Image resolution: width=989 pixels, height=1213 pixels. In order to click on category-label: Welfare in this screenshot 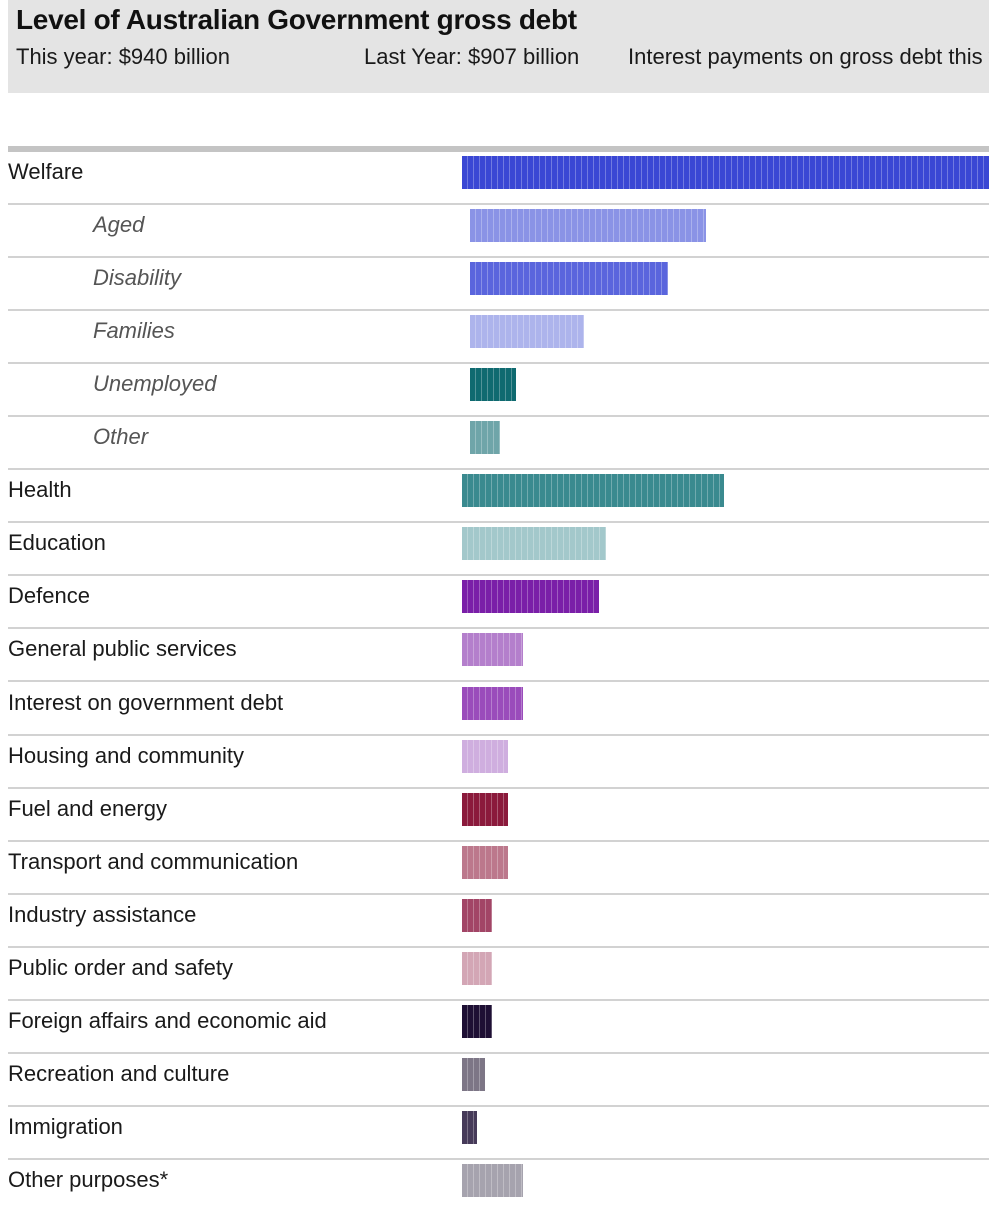, I will do `click(46, 171)`.